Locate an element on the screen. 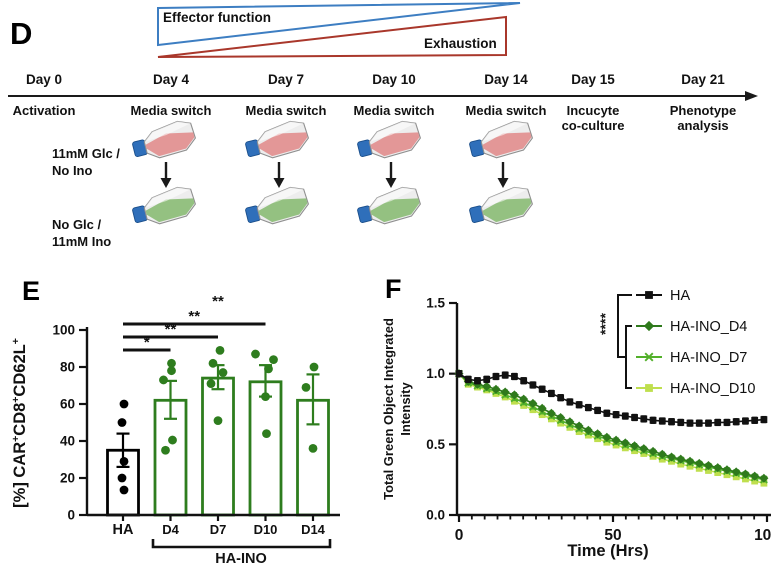  e-category-label: D4 is located at coordinates (170, 529).